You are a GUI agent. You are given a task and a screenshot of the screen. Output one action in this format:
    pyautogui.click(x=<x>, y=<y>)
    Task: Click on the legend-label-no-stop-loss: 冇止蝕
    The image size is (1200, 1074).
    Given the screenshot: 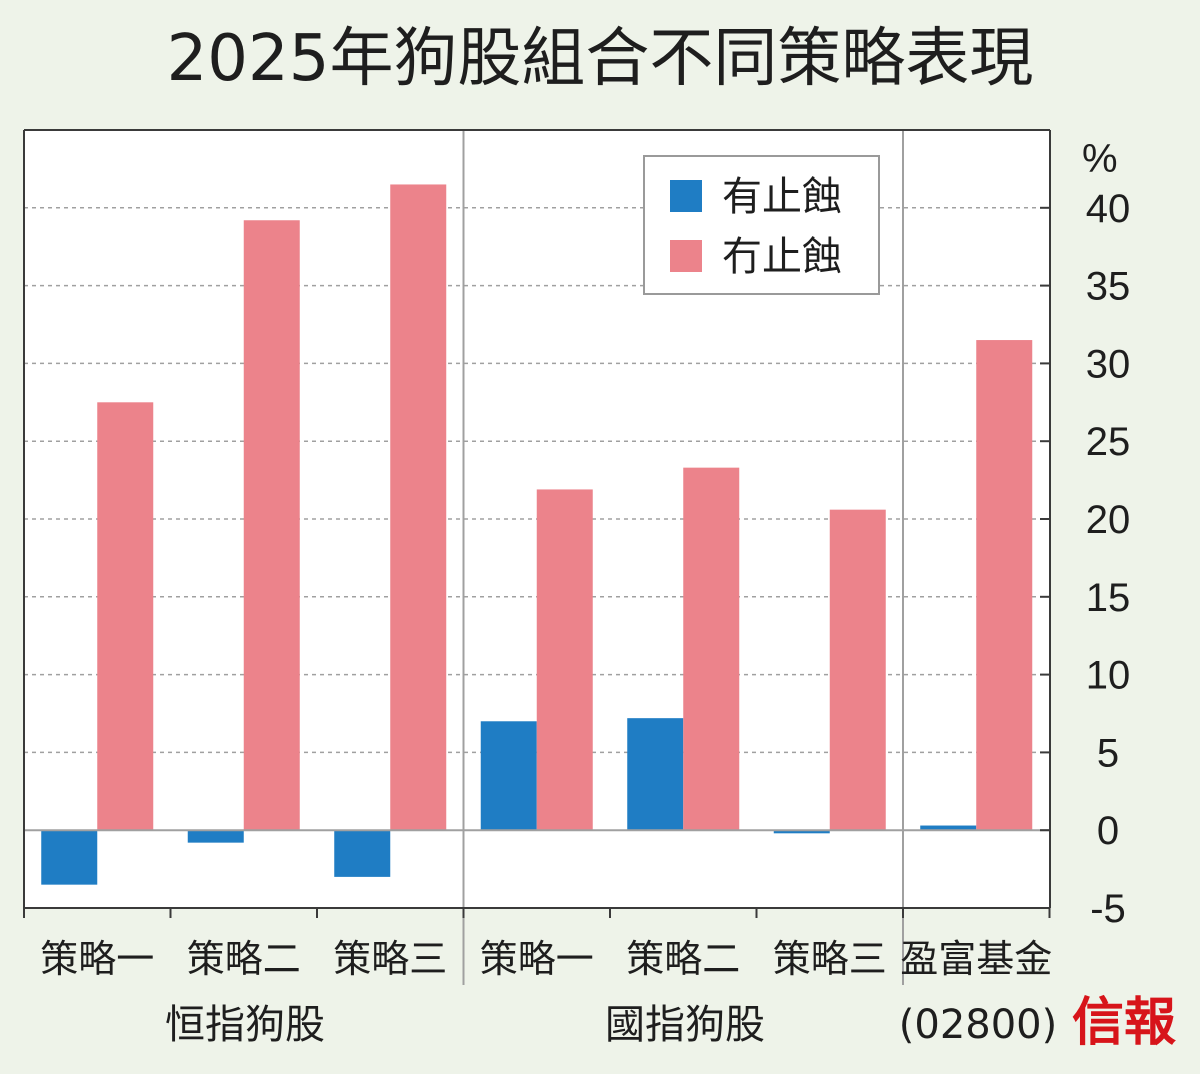 What is the action you would take?
    pyautogui.click(x=782, y=257)
    